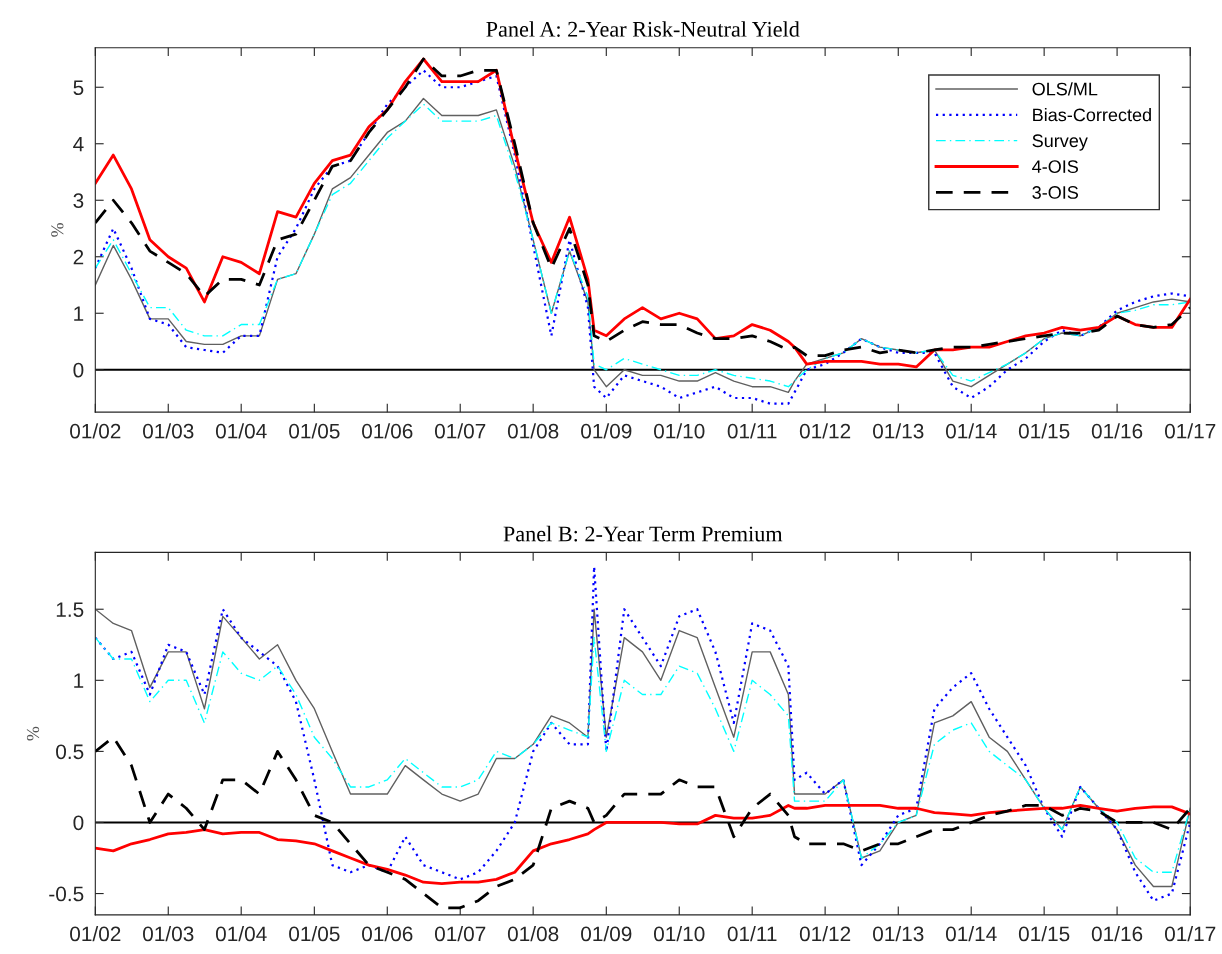 The image size is (1222, 954). I want to click on legend-label: Survey, so click(1060, 142).